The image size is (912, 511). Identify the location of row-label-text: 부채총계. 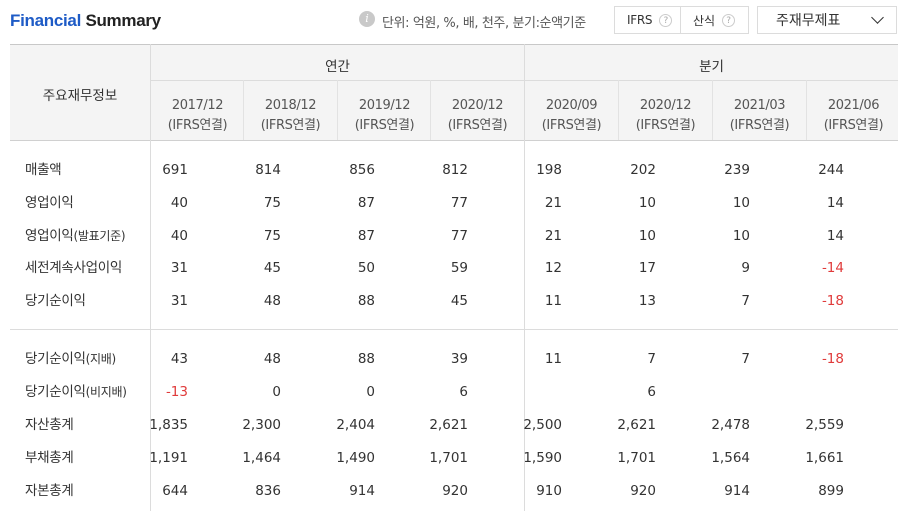
(49, 458).